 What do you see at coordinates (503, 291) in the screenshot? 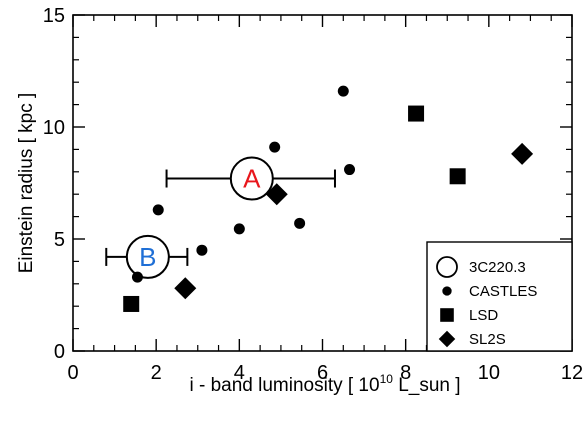
I see `legend-label: CASTLES` at bounding box center [503, 291].